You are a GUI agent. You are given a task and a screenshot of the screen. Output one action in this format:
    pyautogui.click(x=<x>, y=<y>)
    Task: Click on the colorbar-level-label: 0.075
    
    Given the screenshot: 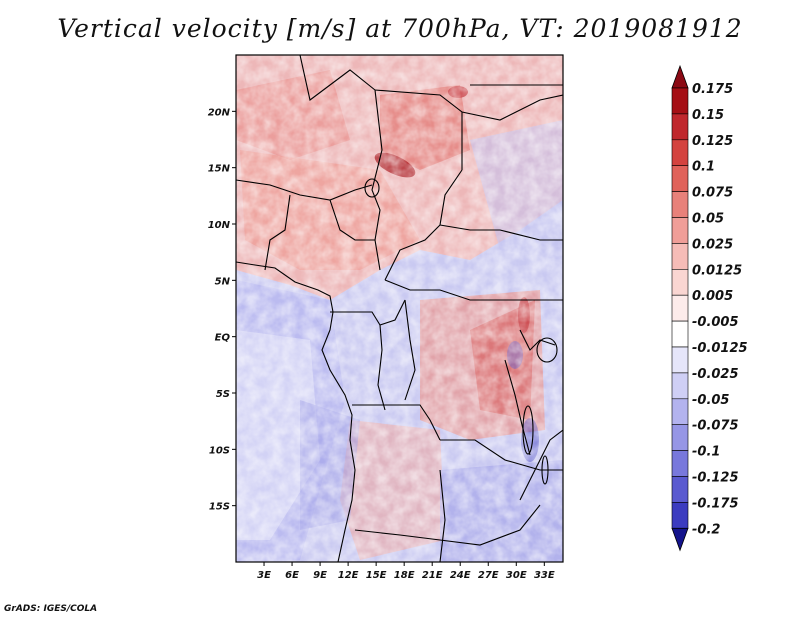 What is the action you would take?
    pyautogui.click(x=712, y=193)
    